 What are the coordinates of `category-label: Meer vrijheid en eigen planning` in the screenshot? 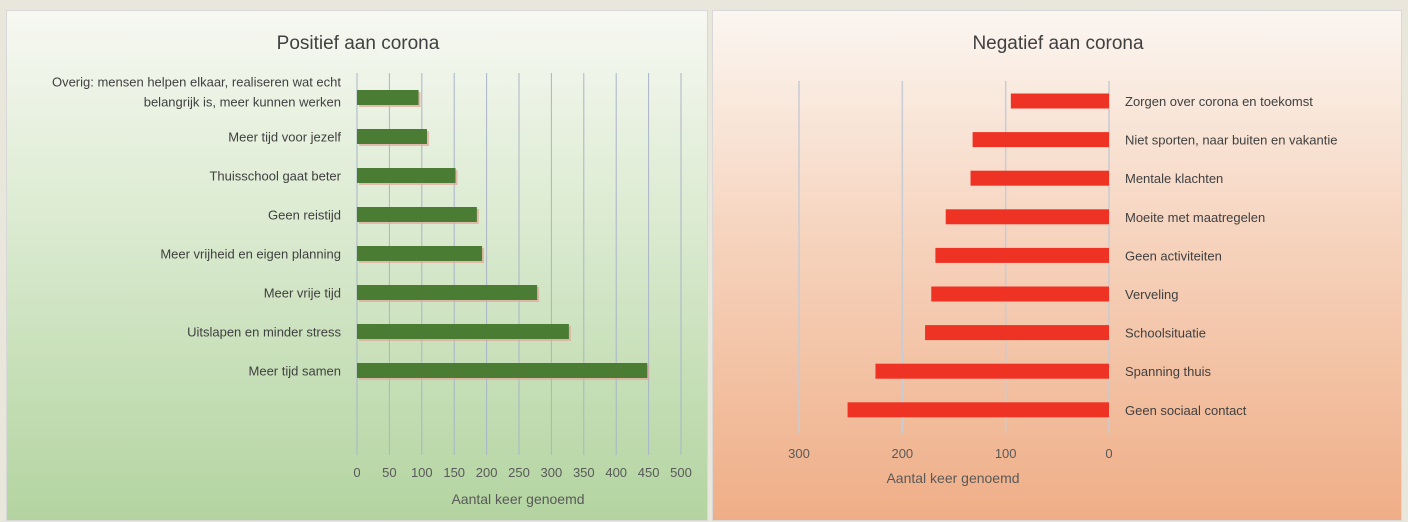 It's located at (250, 254).